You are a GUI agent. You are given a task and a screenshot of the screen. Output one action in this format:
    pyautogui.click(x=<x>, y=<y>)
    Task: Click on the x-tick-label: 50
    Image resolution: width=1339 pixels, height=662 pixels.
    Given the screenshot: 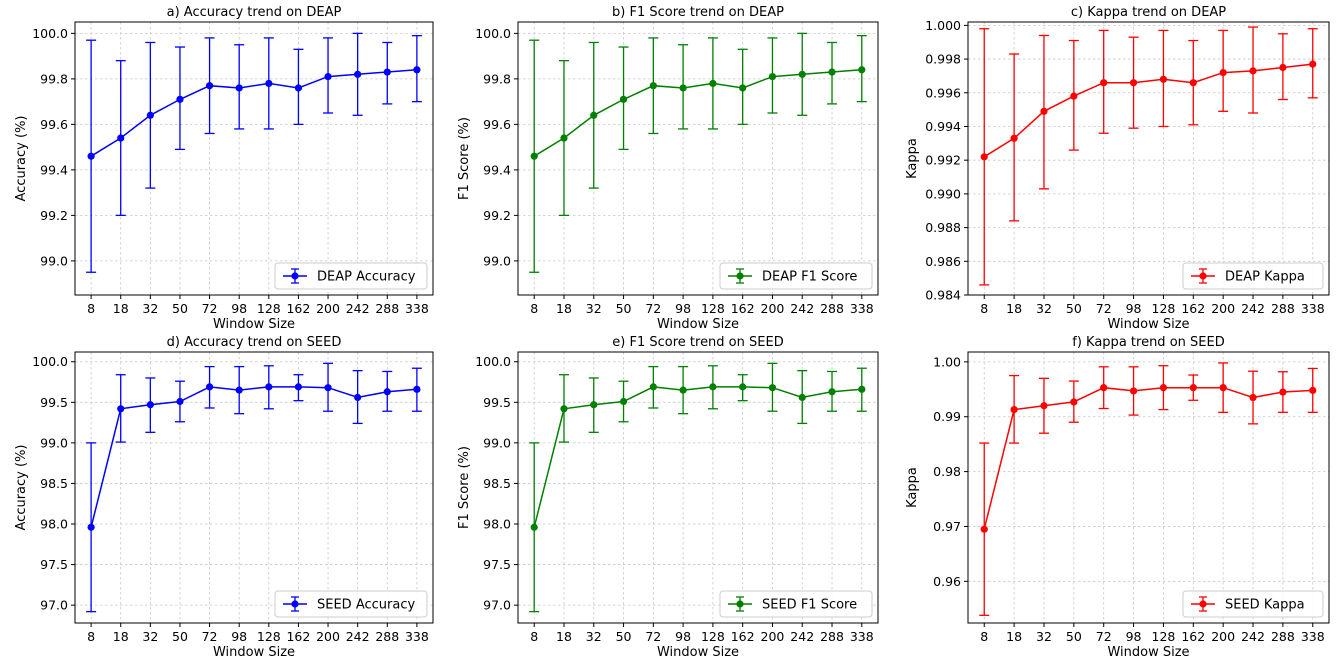 What is the action you would take?
    pyautogui.click(x=180, y=636)
    